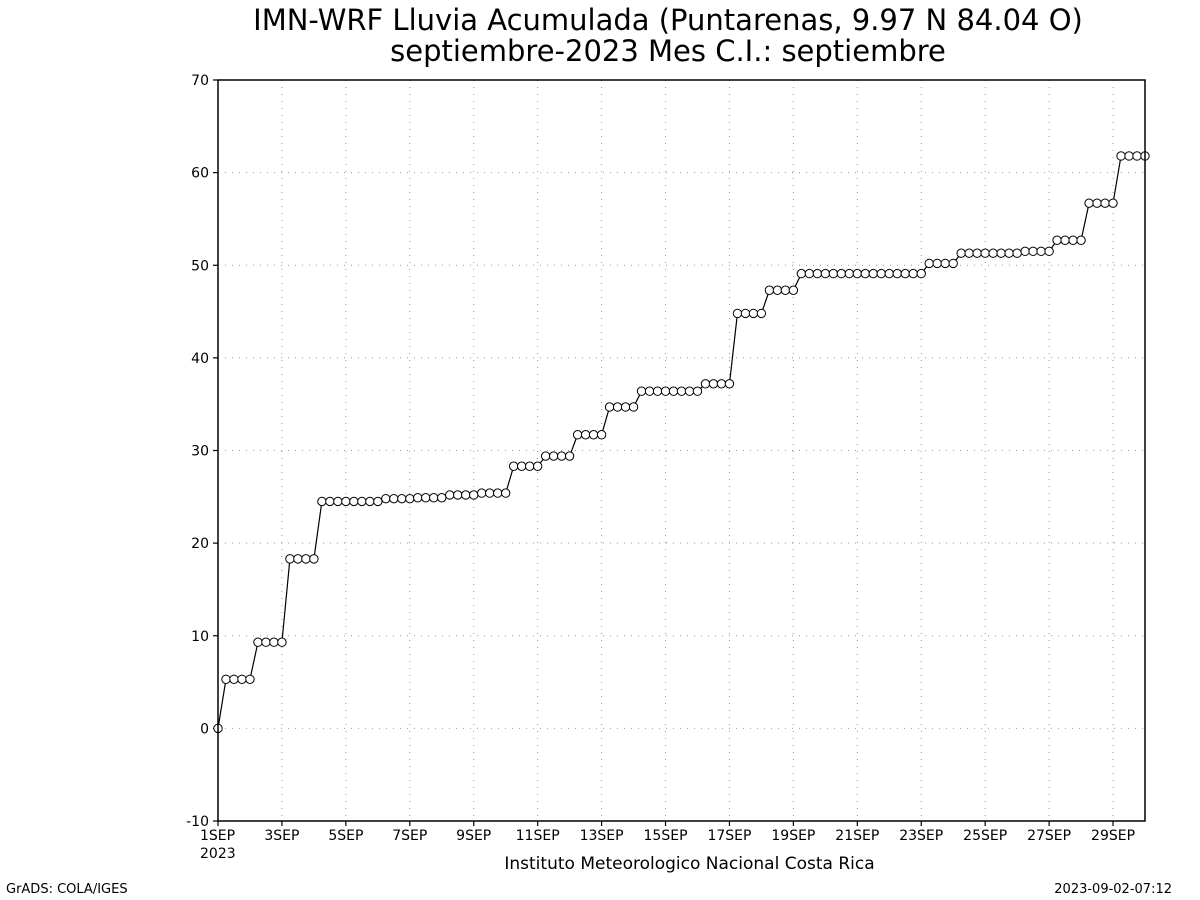 Image resolution: width=1200 pixels, height=900 pixels. What do you see at coordinates (1113, 889) in the screenshot?
I see `footer-timestamp: 2023-09-02-07:12` at bounding box center [1113, 889].